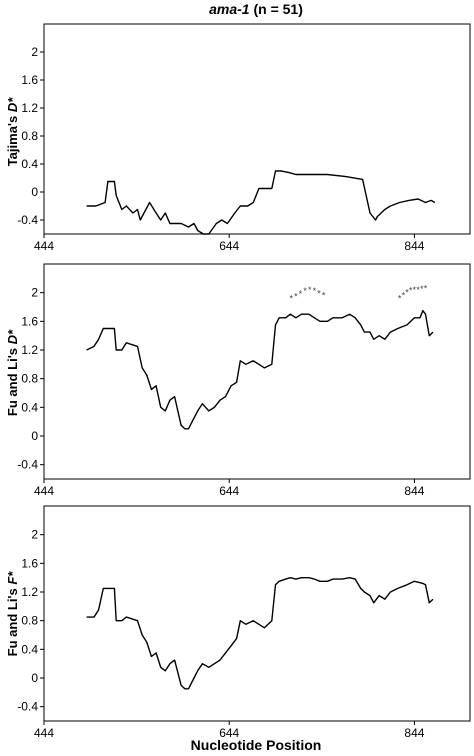 The height and width of the screenshot is (756, 474). I want to click on x-axis-label: Nucleotide Position, so click(256, 745).